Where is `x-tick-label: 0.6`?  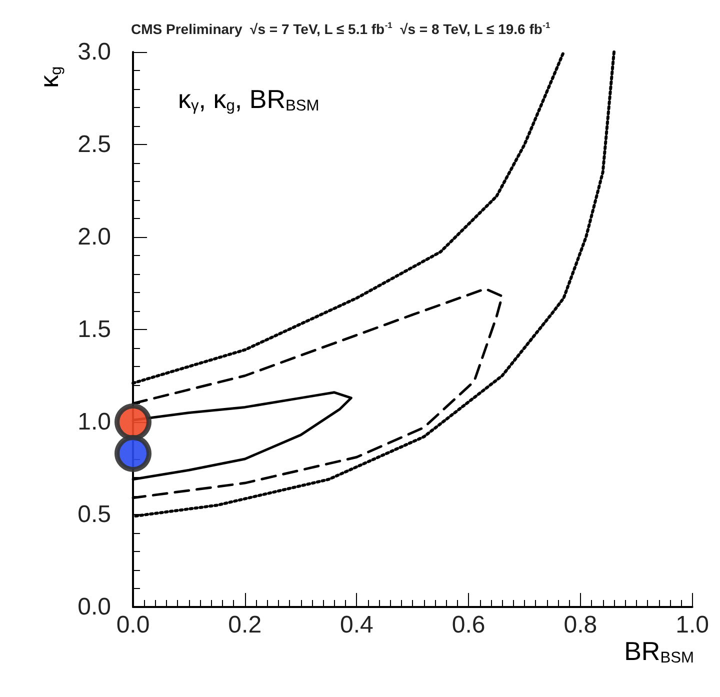
x-tick-label: 0.6 is located at coordinates (469, 625).